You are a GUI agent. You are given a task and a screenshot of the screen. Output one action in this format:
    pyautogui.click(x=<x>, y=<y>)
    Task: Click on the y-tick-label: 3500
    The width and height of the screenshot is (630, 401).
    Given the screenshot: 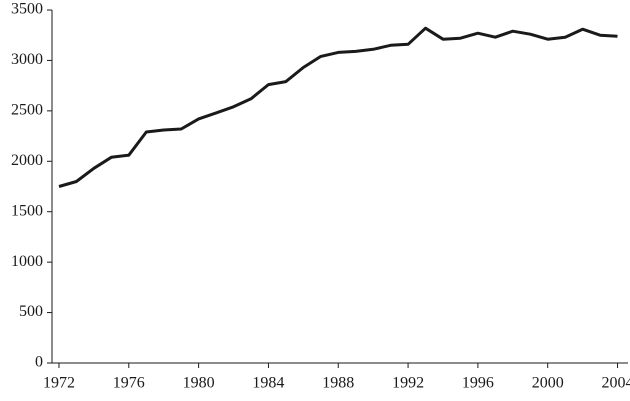 What is the action you would take?
    pyautogui.click(x=27, y=9)
    